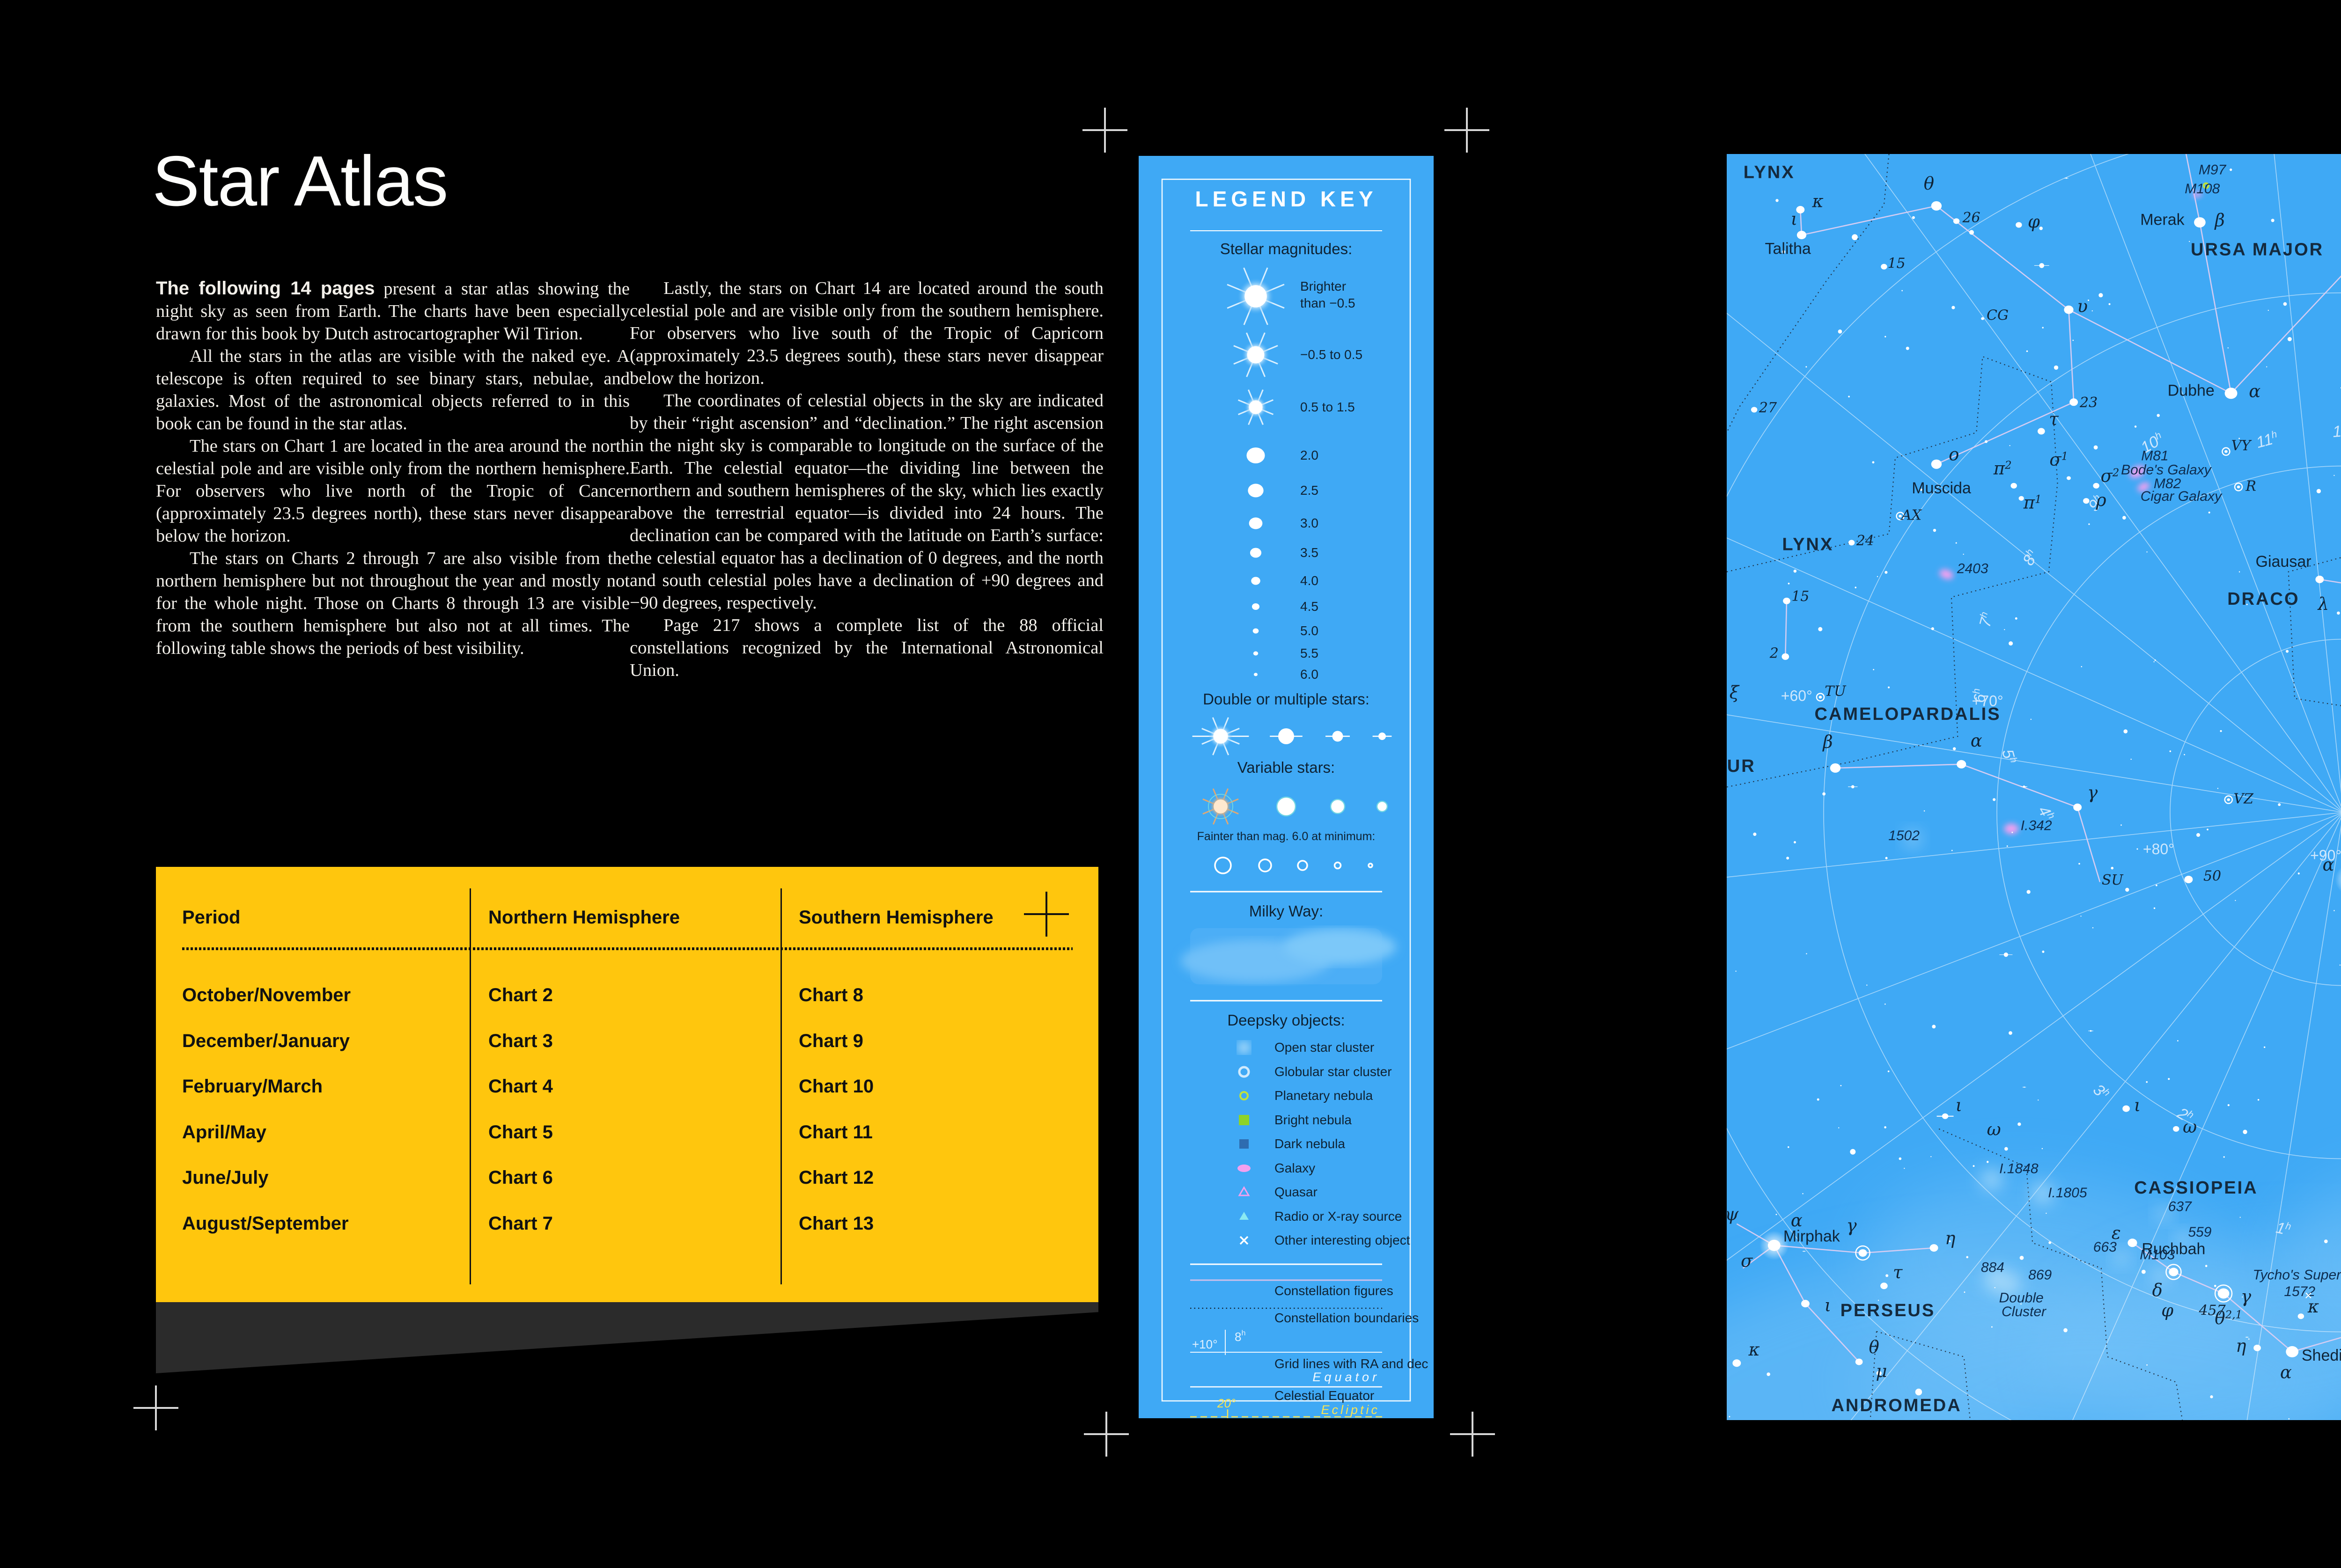  What do you see at coordinates (265, 1223) in the screenshot?
I see `period-cell: August/September` at bounding box center [265, 1223].